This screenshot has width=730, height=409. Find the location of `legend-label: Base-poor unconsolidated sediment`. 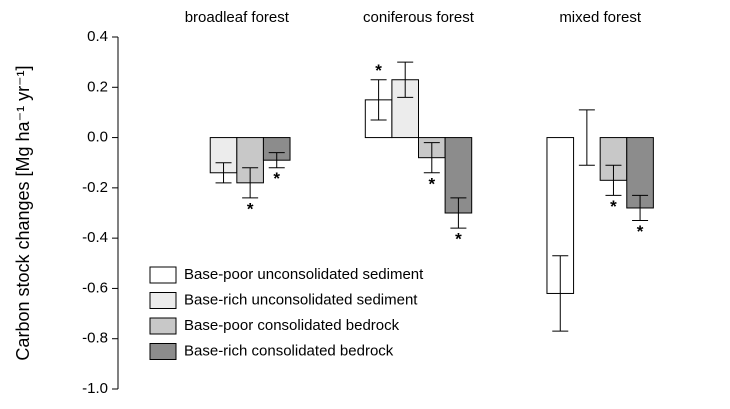

legend-label: Base-poor unconsolidated sediment is located at coordinates (304, 274).